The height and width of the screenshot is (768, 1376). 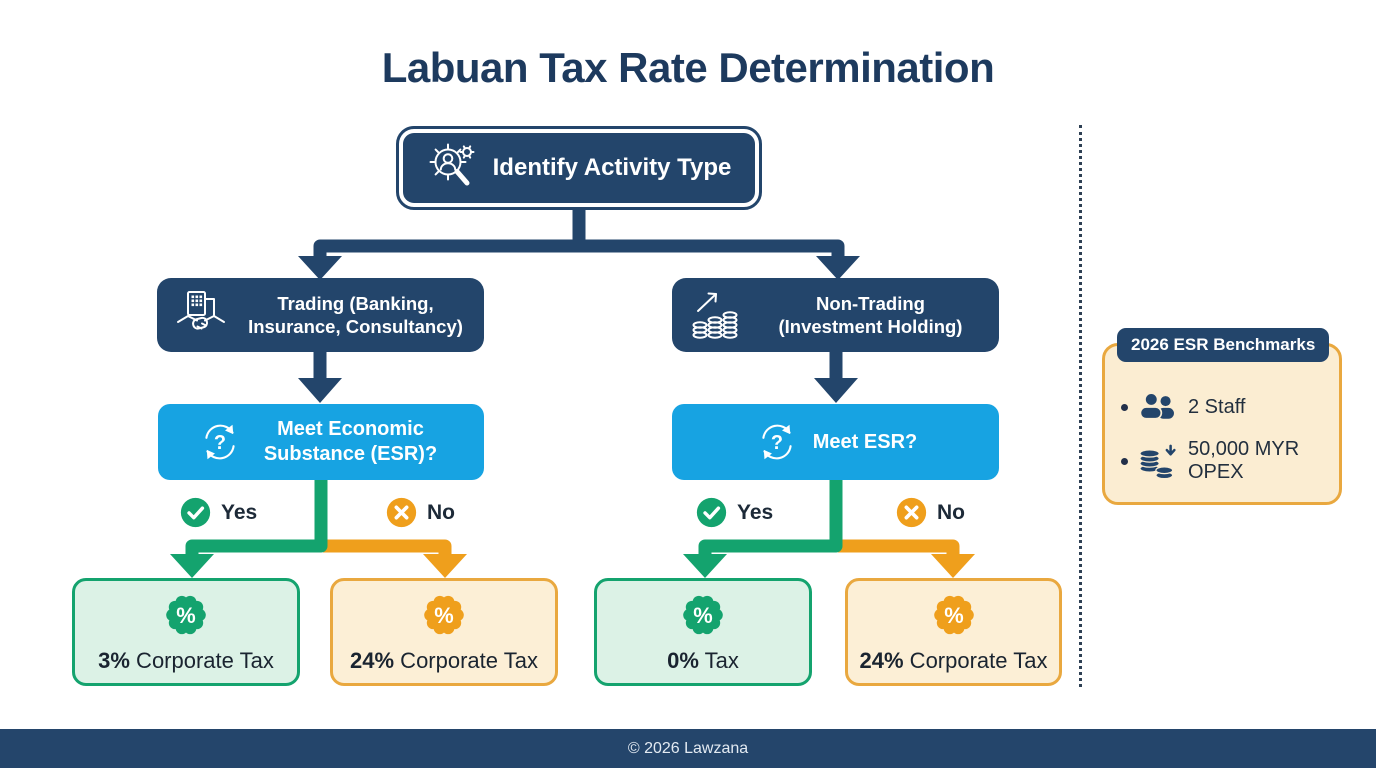 I want to click on staff-icon, so click(x=1156, y=406).